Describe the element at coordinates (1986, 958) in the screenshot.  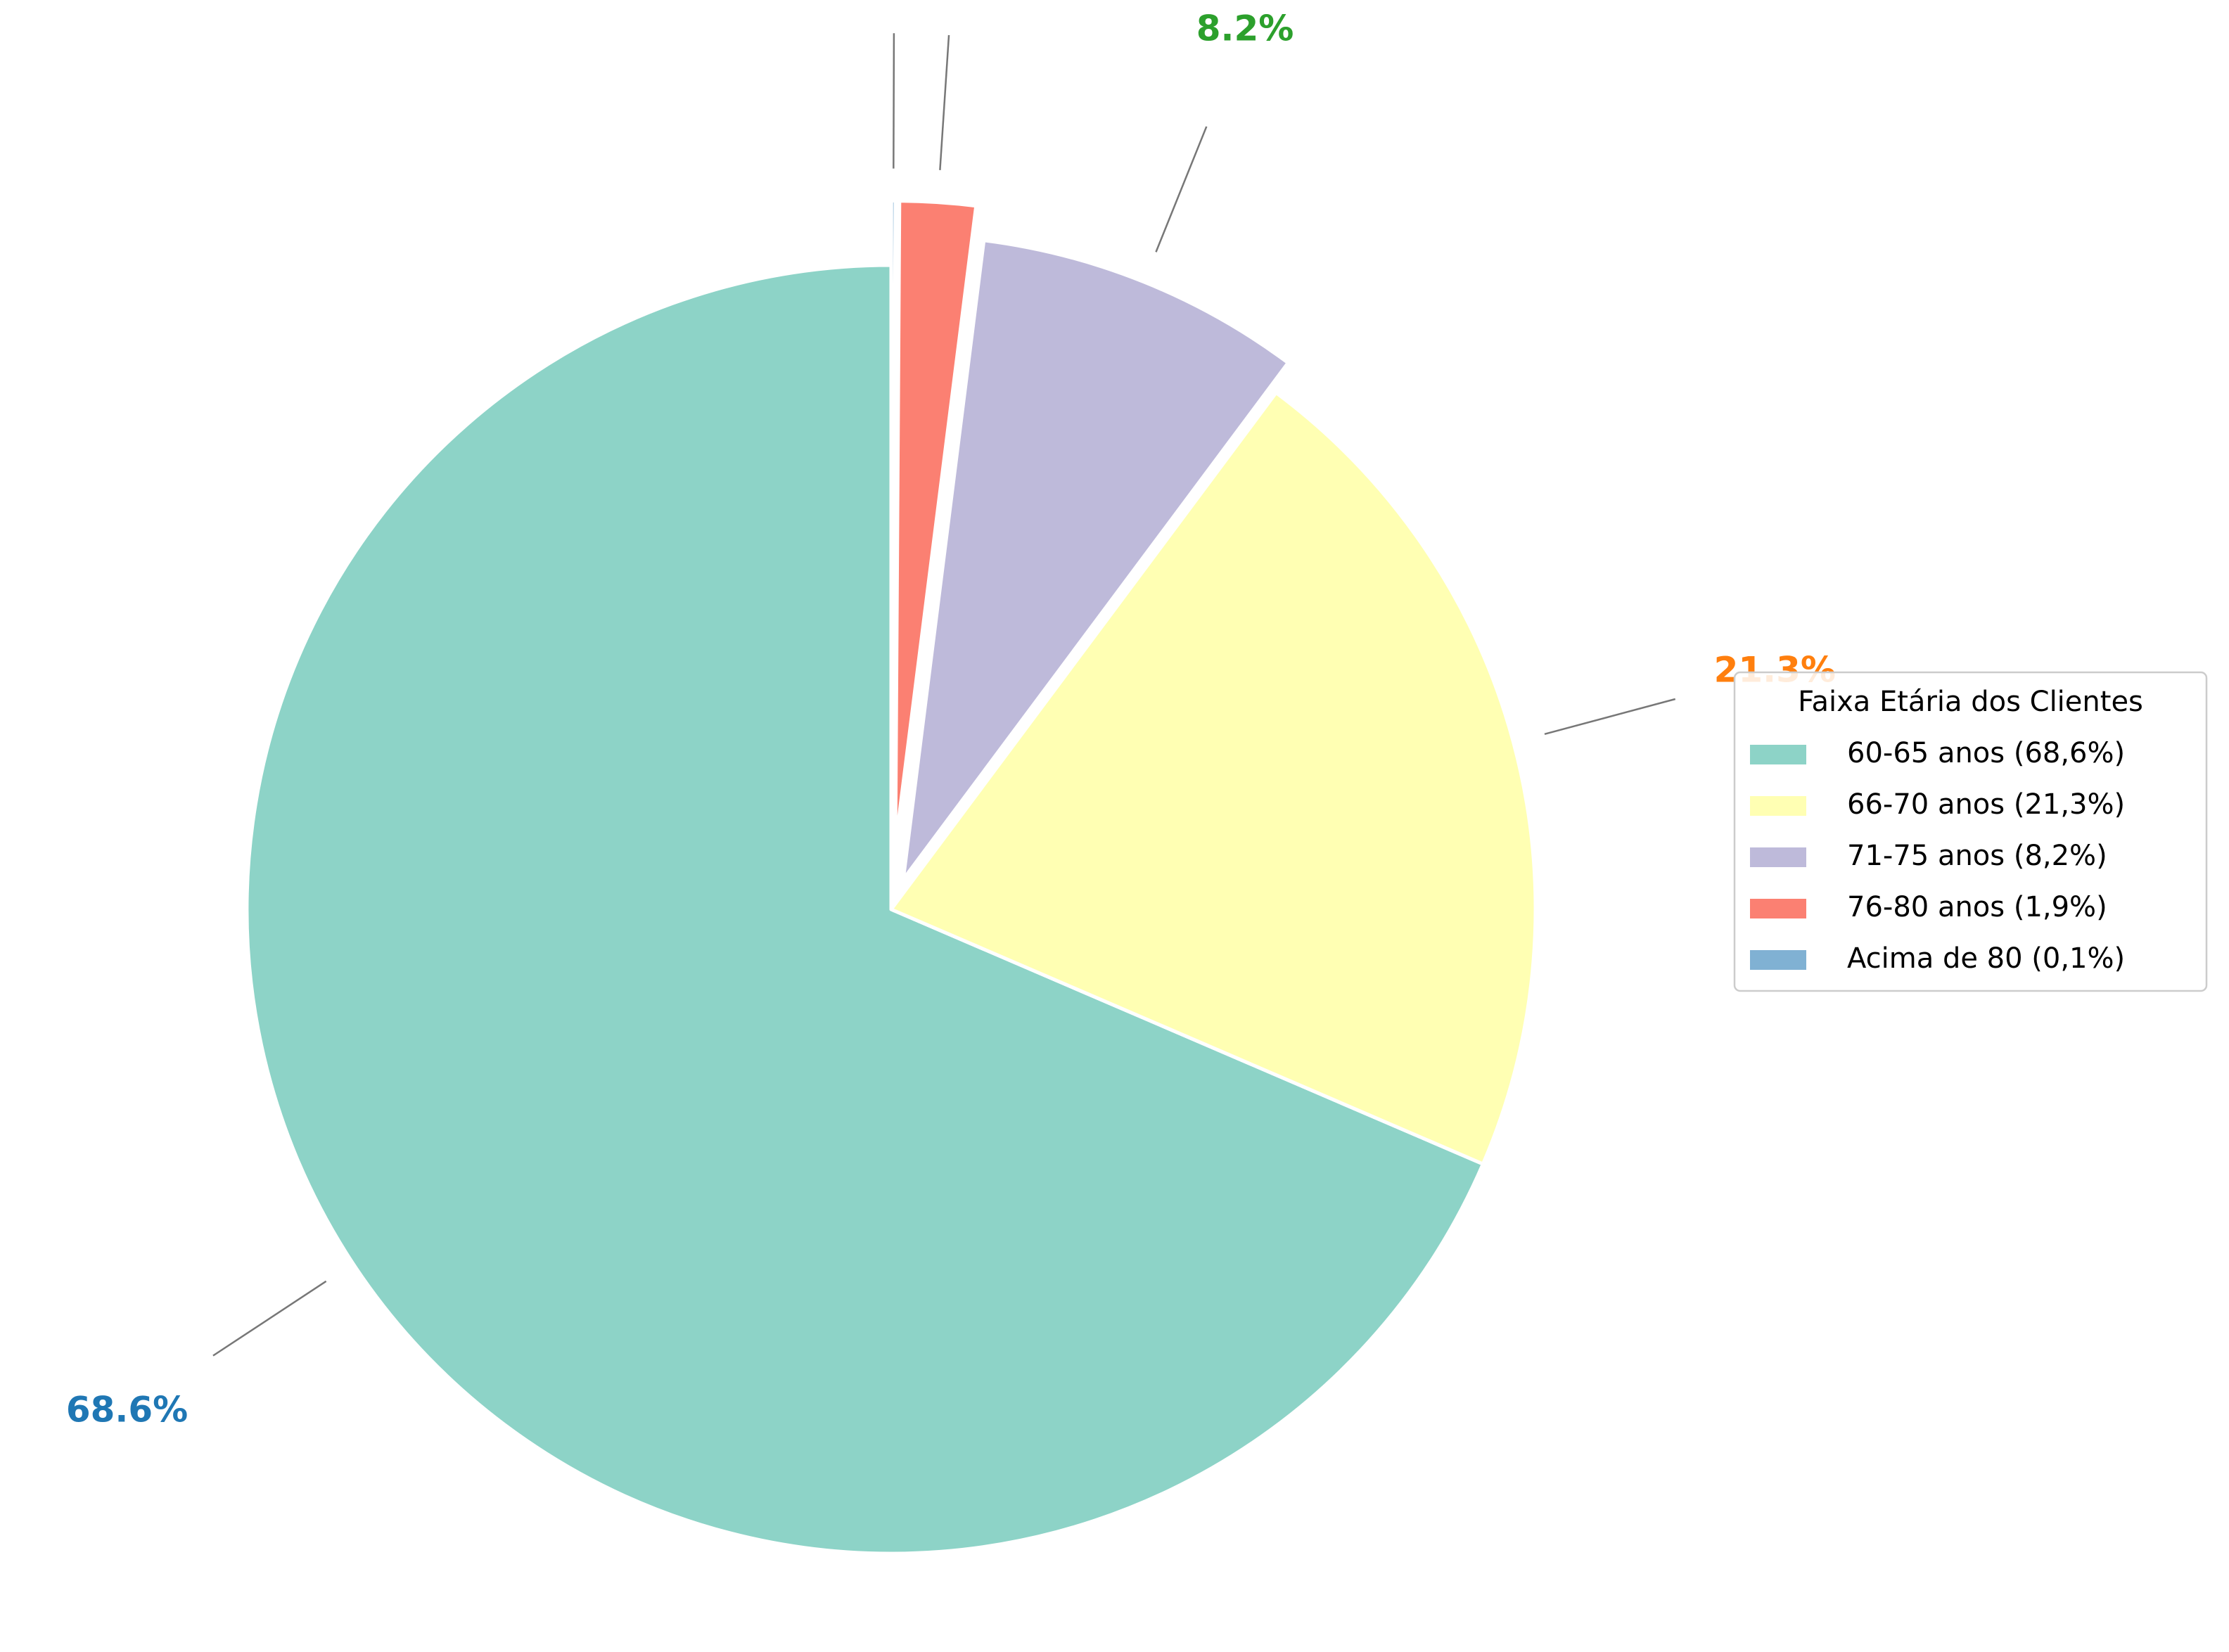
I see `legend-label: Acima de 80 (0,1%)` at that location.